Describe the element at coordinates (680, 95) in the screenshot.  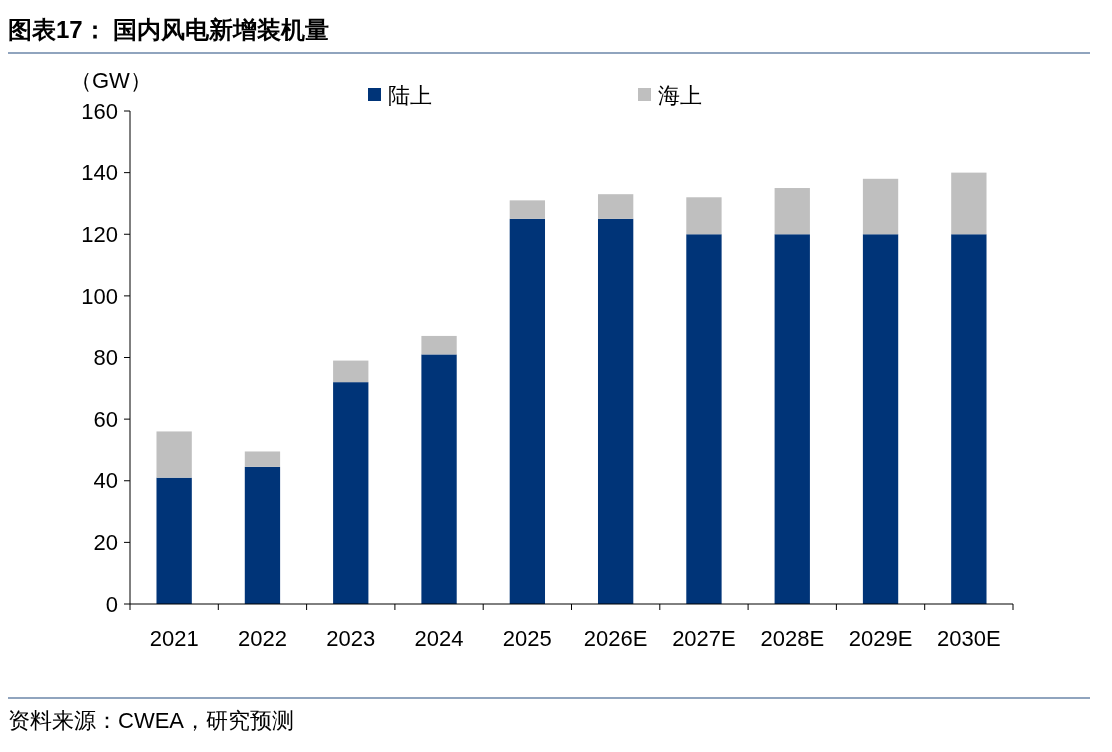
I see `legend-label: 海上` at that location.